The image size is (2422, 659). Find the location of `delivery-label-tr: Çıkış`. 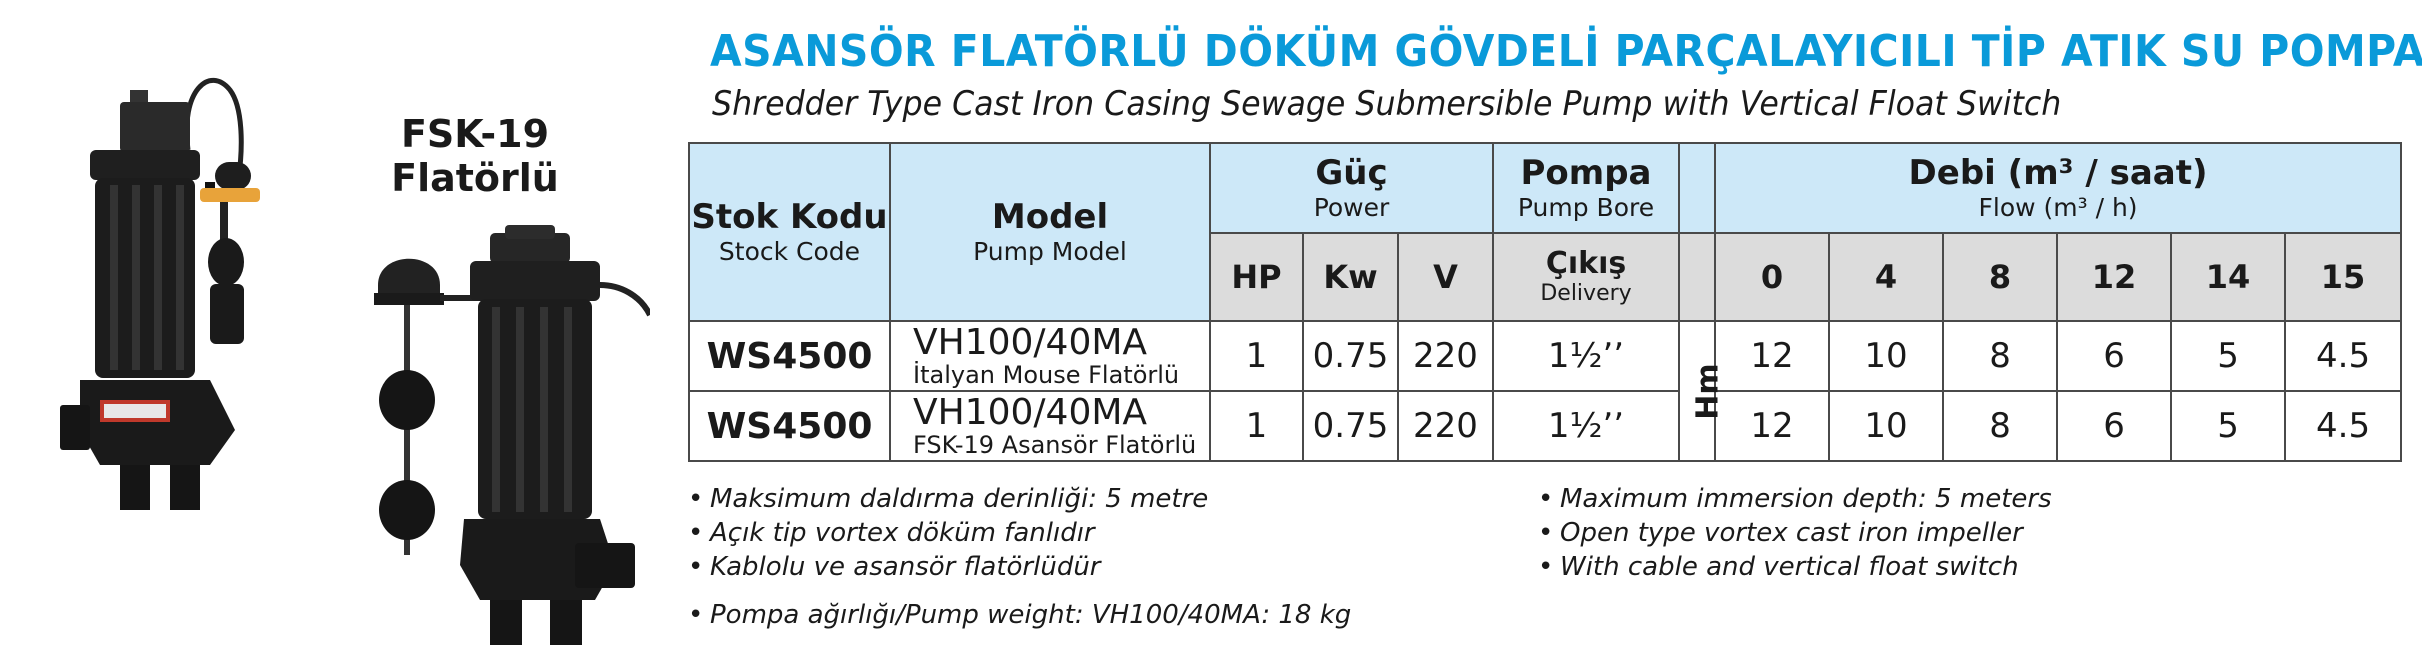

delivery-label-tr: Çıkış is located at coordinates (1586, 263).